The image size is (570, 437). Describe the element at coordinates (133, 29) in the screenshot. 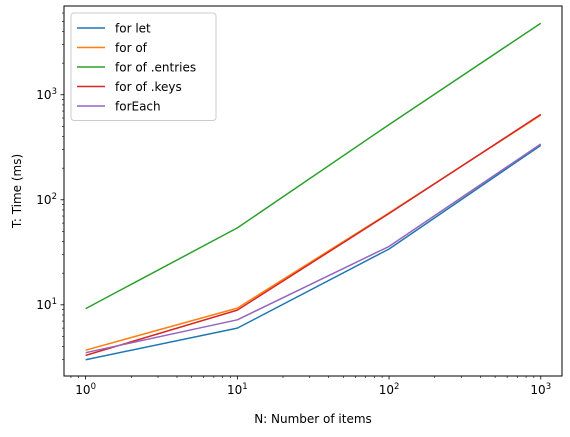

I see `legend-label-0: for let` at that location.